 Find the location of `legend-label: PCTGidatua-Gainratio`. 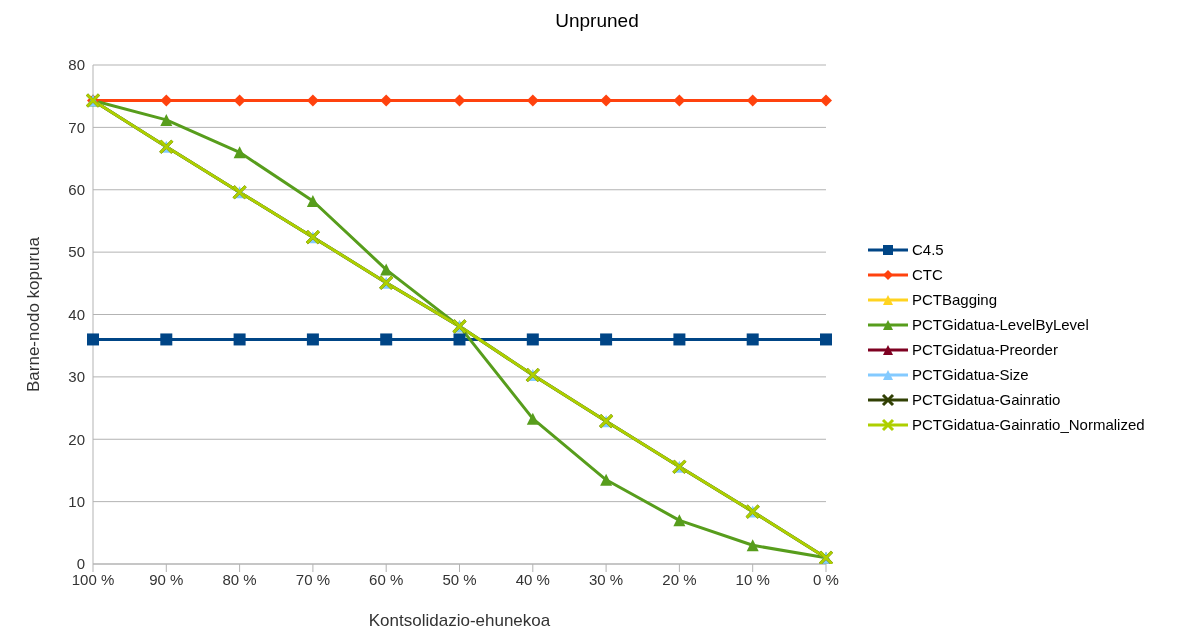

legend-label: PCTGidatua-Gainratio is located at coordinates (986, 399).